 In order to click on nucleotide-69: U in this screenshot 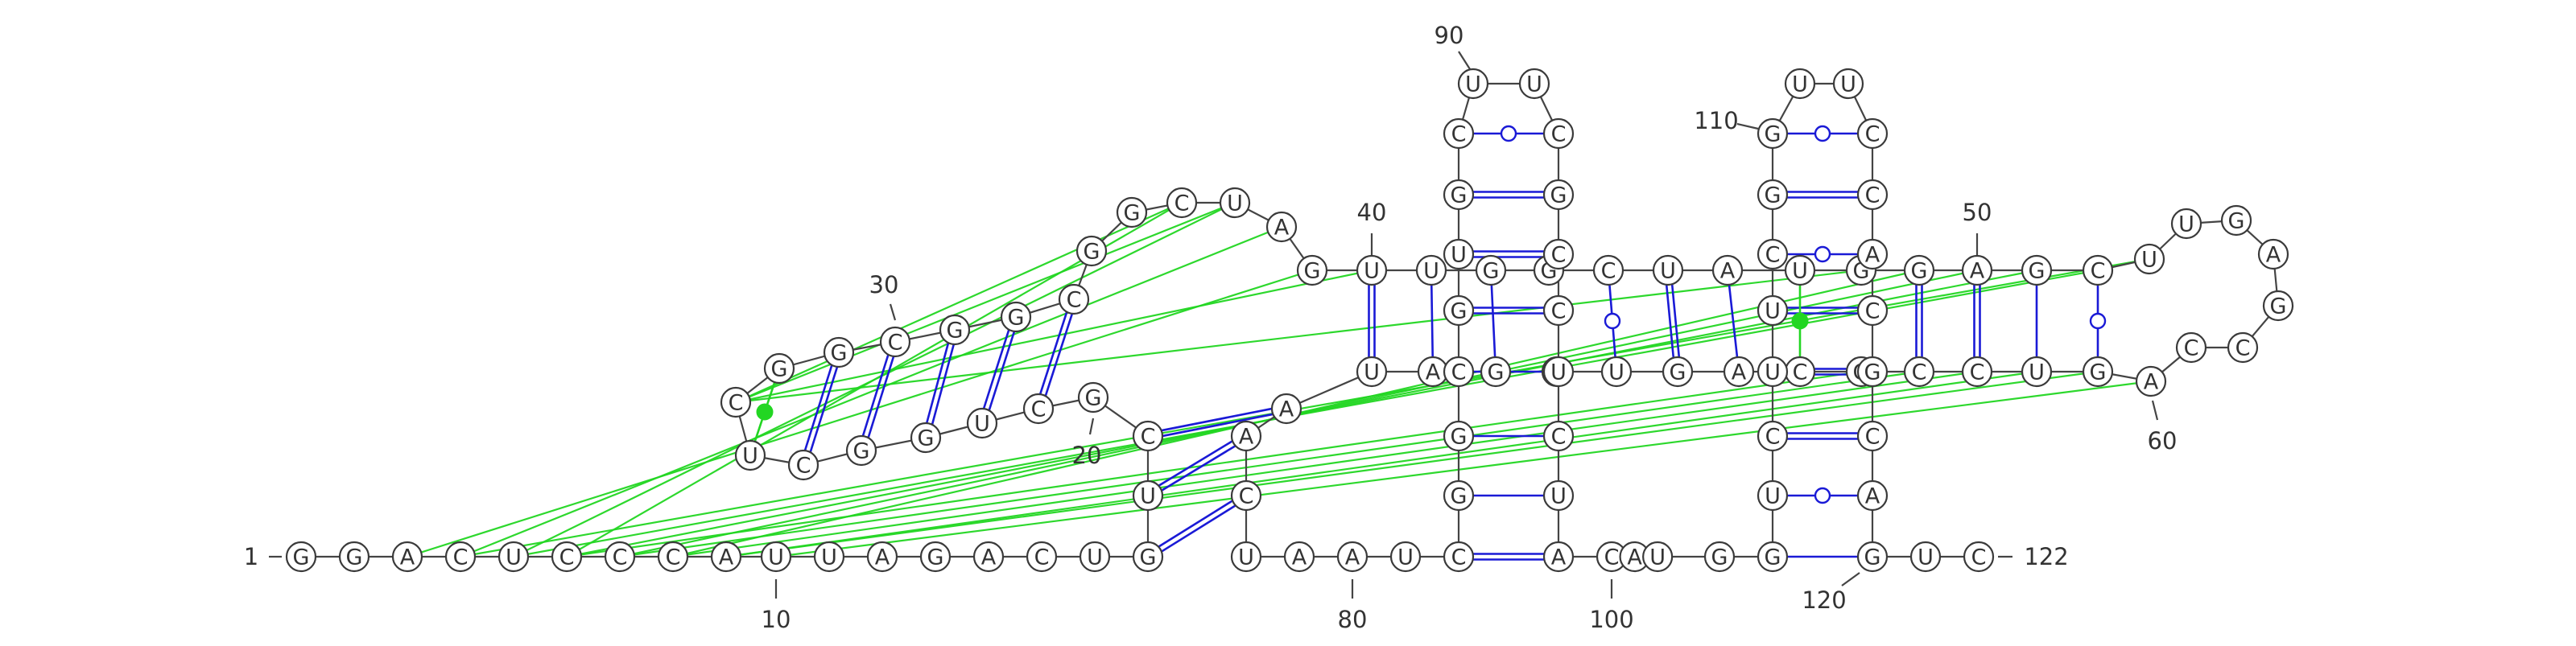, I will do `click(1616, 372)`.